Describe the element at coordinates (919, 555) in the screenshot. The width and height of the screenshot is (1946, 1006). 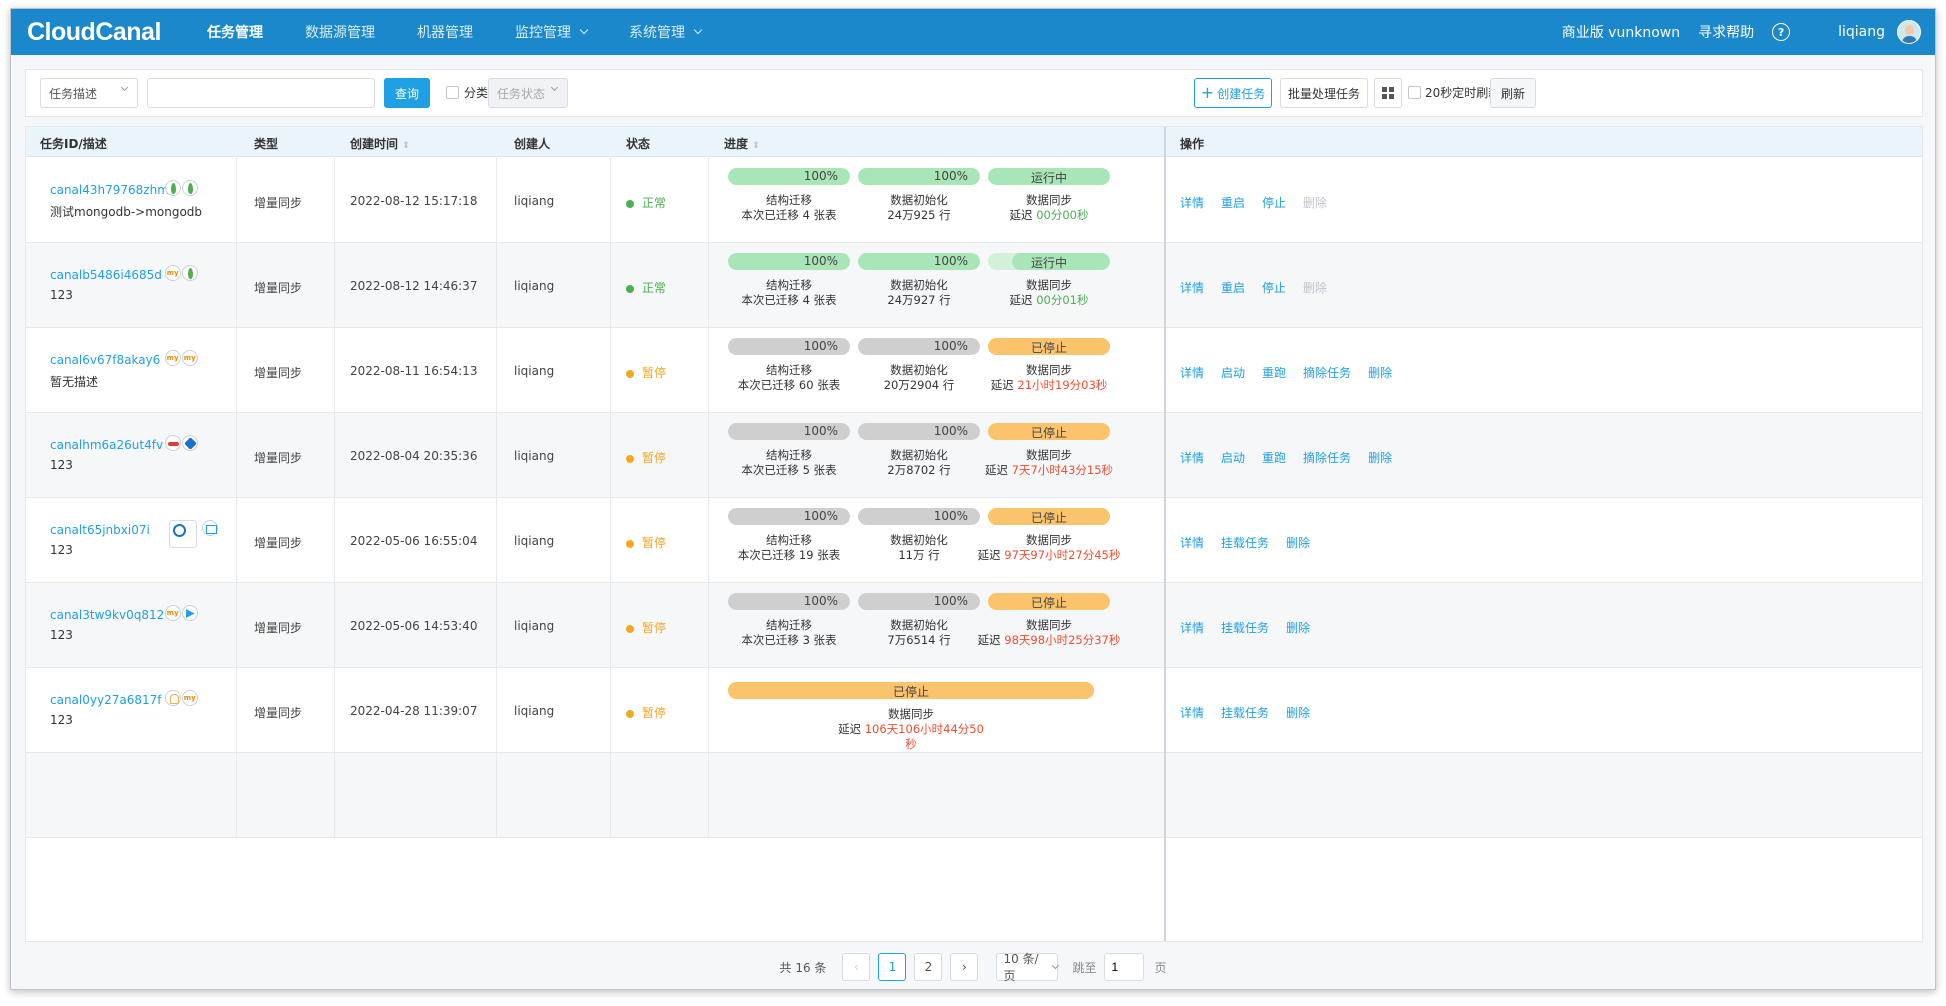
I see `init-detail: 11万 行` at that location.